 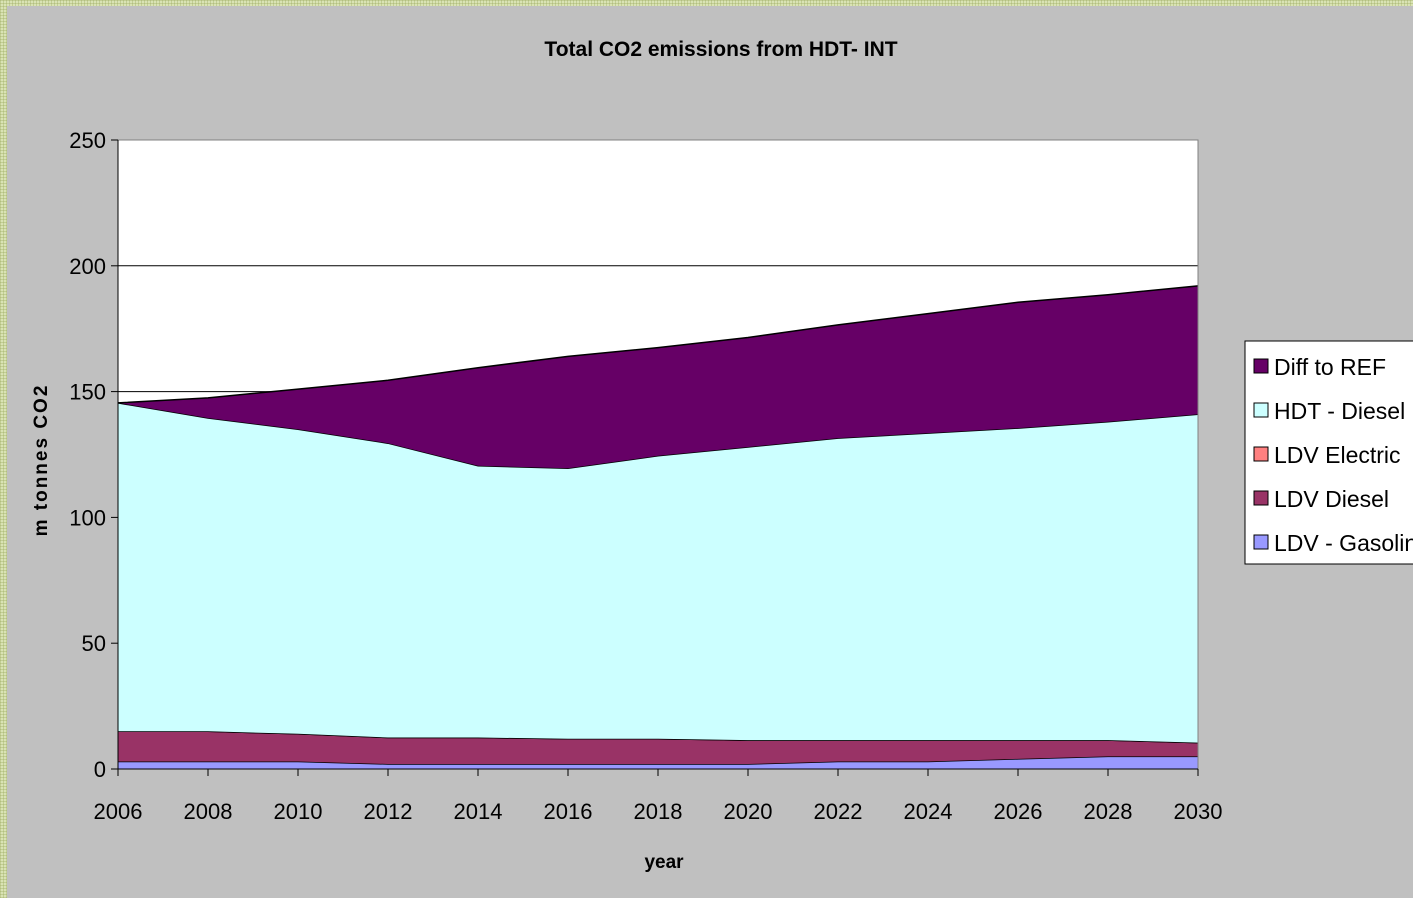 I want to click on legend-label: LDV - Gasoline, so click(x=1343, y=543).